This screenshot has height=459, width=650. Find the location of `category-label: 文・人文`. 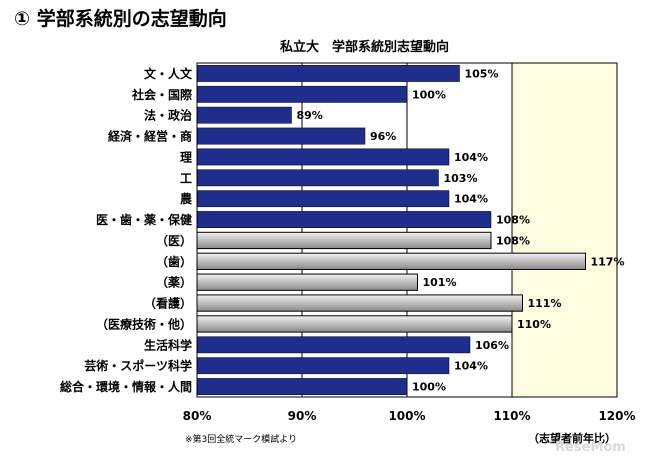

category-label: 文・人文 is located at coordinates (168, 73).